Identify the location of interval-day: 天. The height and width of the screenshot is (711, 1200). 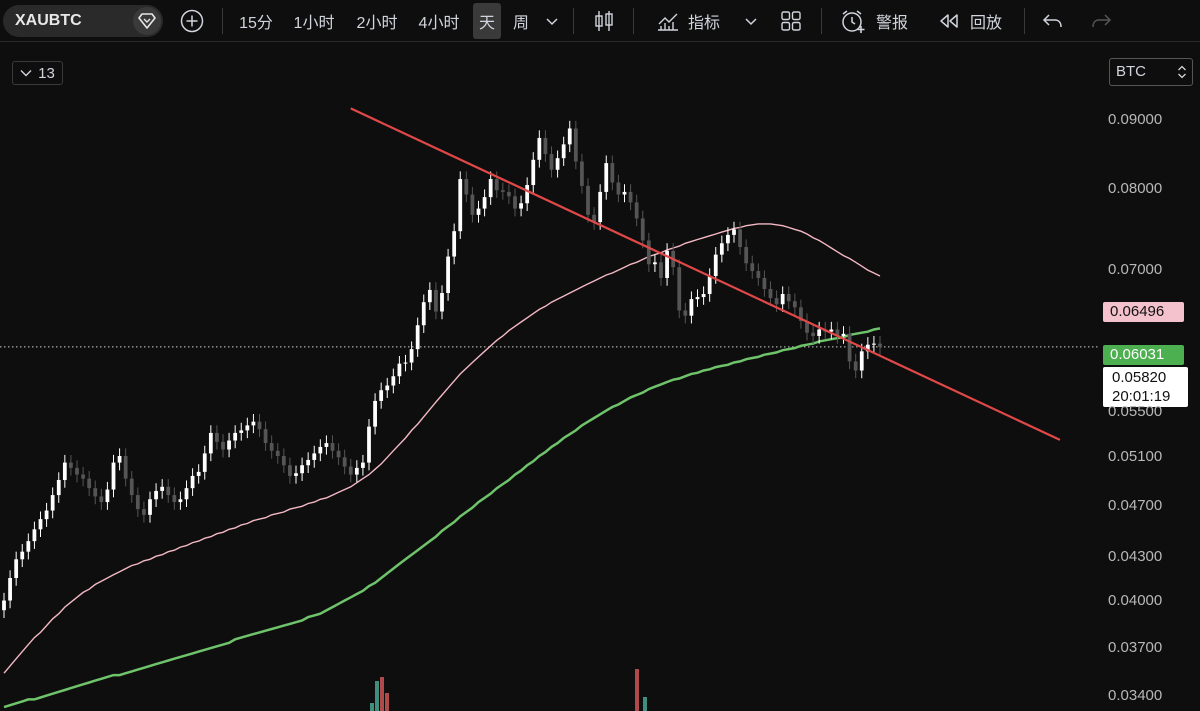
(487, 21).